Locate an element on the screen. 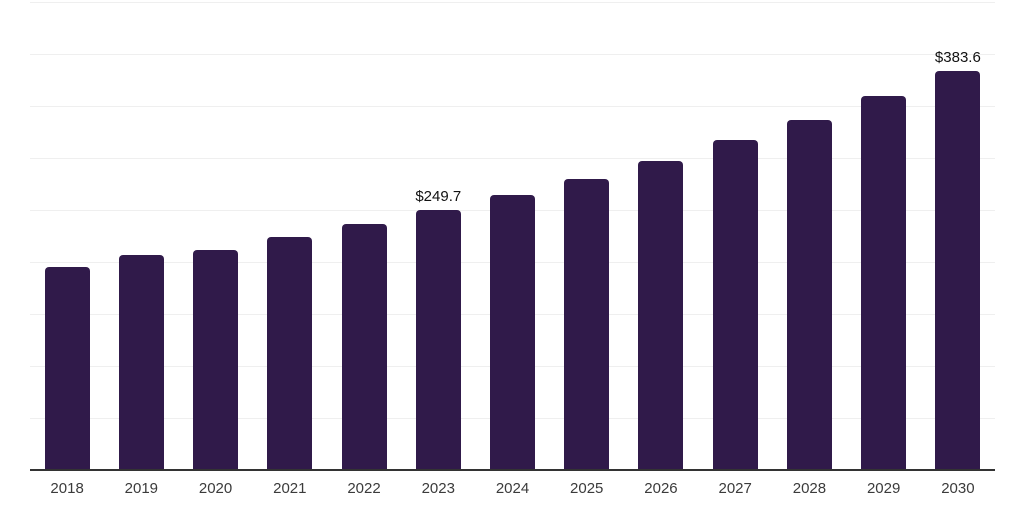 The image size is (1024, 512). x-axis-line is located at coordinates (512, 470).